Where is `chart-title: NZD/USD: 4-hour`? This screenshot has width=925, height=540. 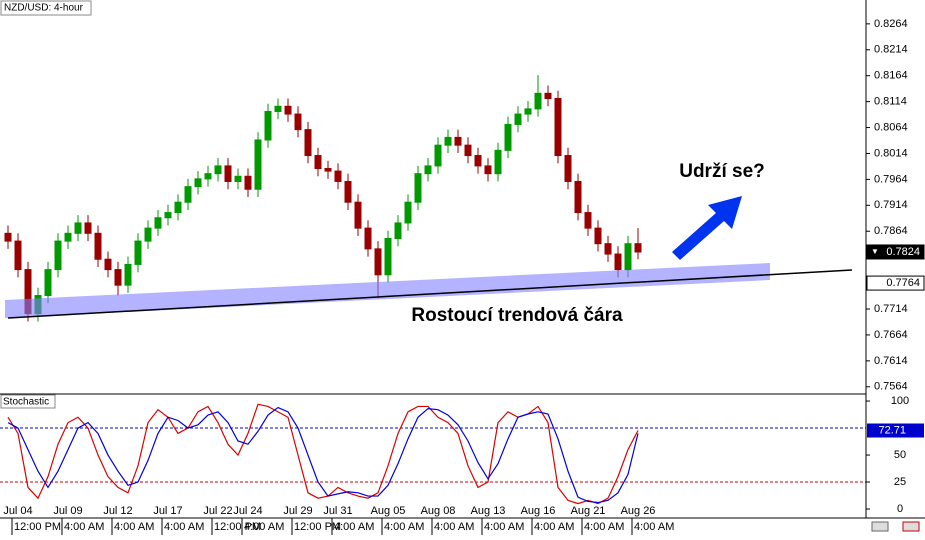
chart-title: NZD/USD: 4-hour is located at coordinates (44, 8).